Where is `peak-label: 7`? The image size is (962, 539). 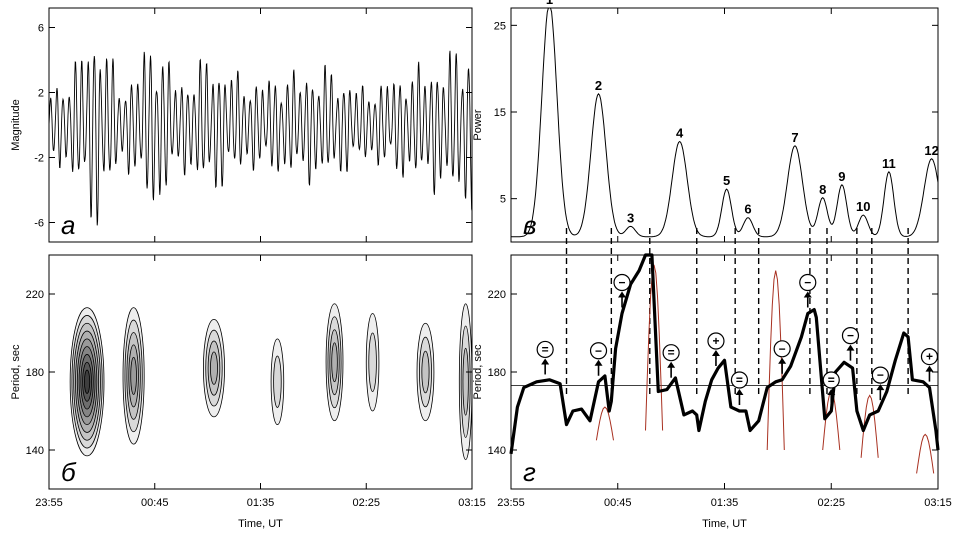
peak-label: 7 is located at coordinates (794, 137).